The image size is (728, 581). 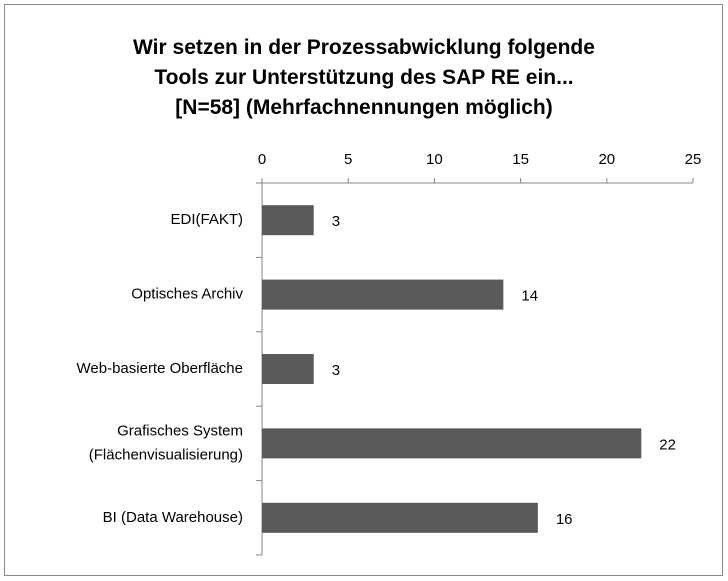 I want to click on y-tick-label: Web-basierte Oberfläche, so click(x=160, y=368).